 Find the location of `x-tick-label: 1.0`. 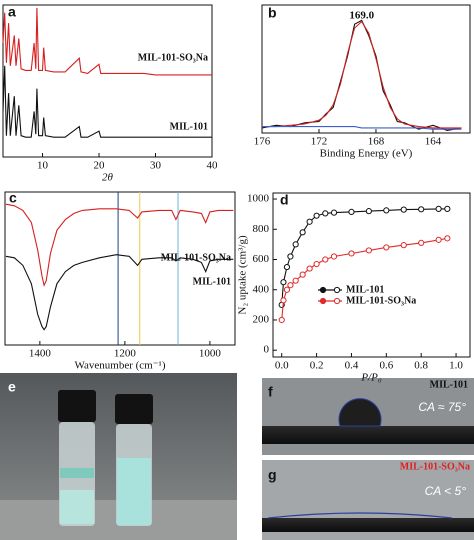

x-tick-label: 1.0 is located at coordinates (456, 366).